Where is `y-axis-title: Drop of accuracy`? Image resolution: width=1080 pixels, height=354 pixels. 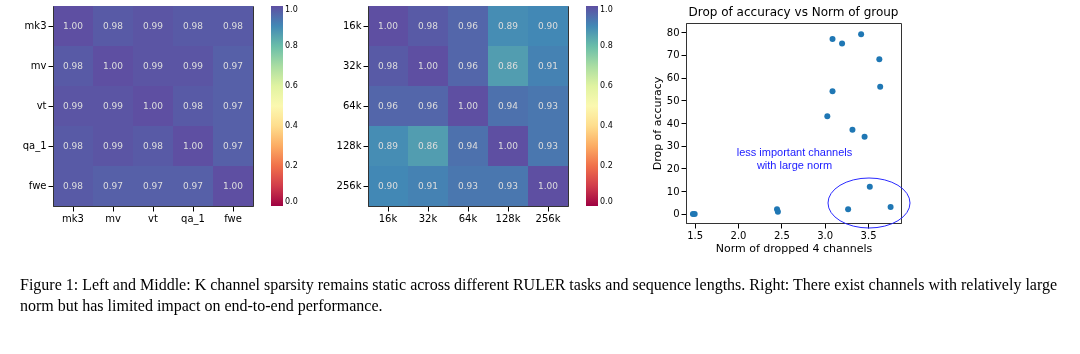
y-axis-title: Drop of accuracy is located at coordinates (657, 123).